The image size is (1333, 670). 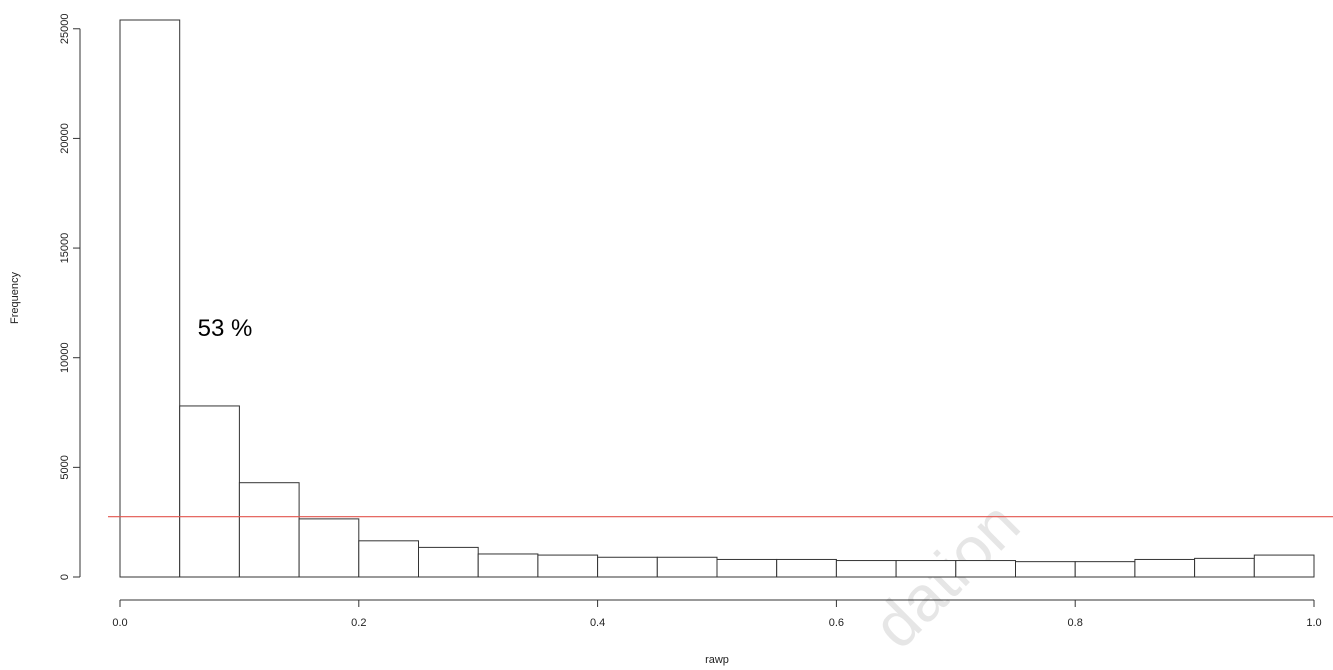 I want to click on y-axis: 0 5000 10000 15000 20000 25000, so click(x=70, y=296).